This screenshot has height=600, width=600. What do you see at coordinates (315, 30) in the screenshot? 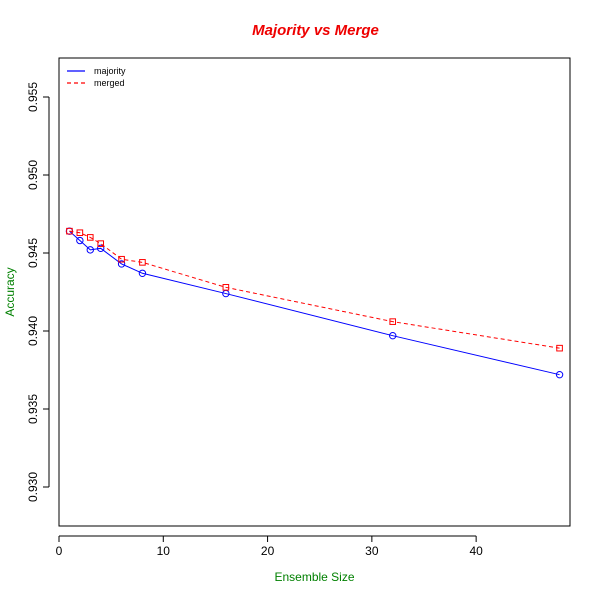
I see `chart-title: Majority vs Merge` at bounding box center [315, 30].